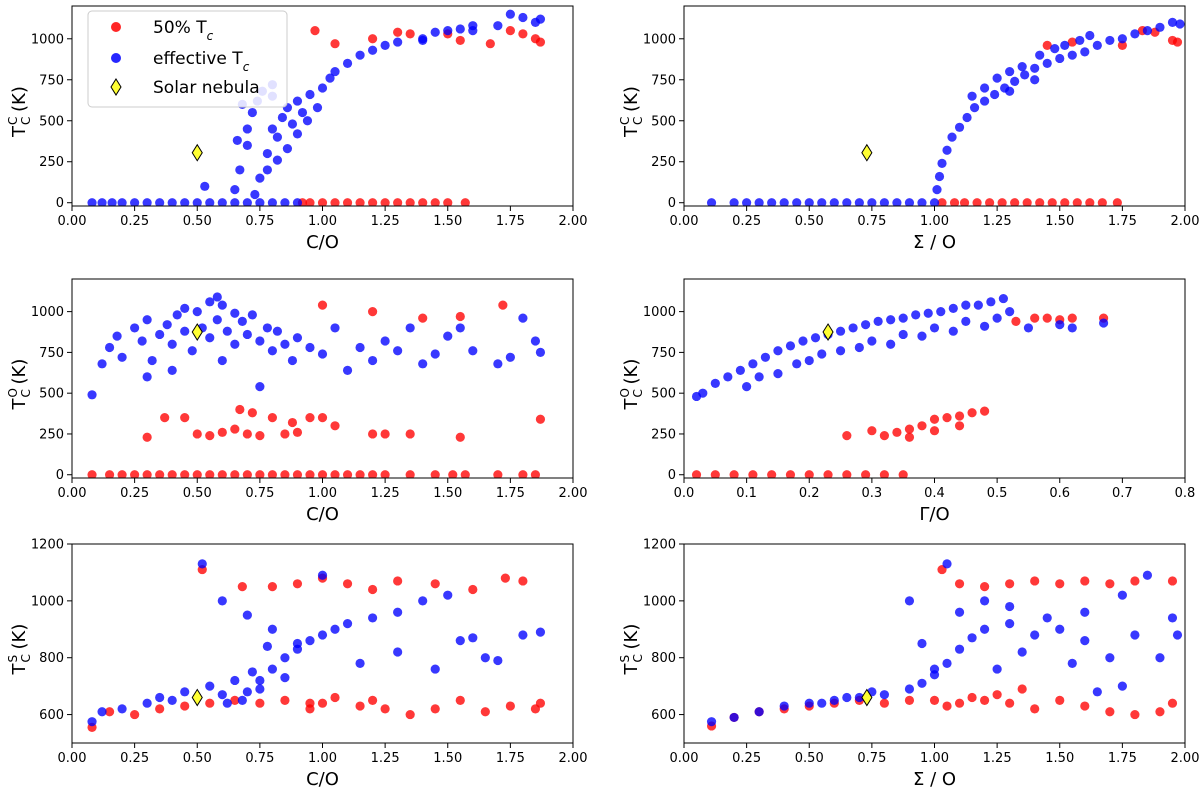 This screenshot has height=791, width=1200. What do you see at coordinates (934, 378) in the screenshot?
I see `plot-frame` at bounding box center [934, 378].